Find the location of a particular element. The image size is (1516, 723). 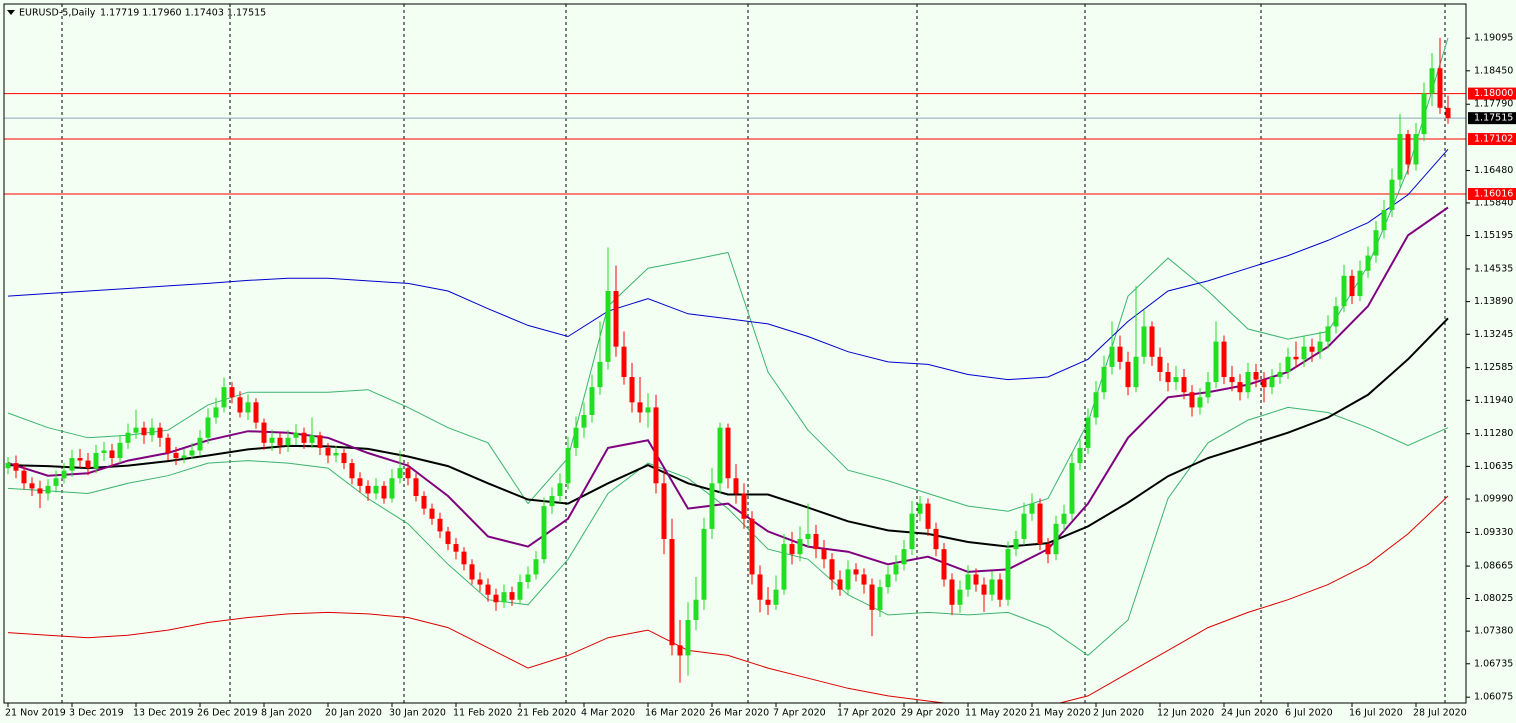

x-tick-label: 6 Jul 2020 is located at coordinates (1309, 713).